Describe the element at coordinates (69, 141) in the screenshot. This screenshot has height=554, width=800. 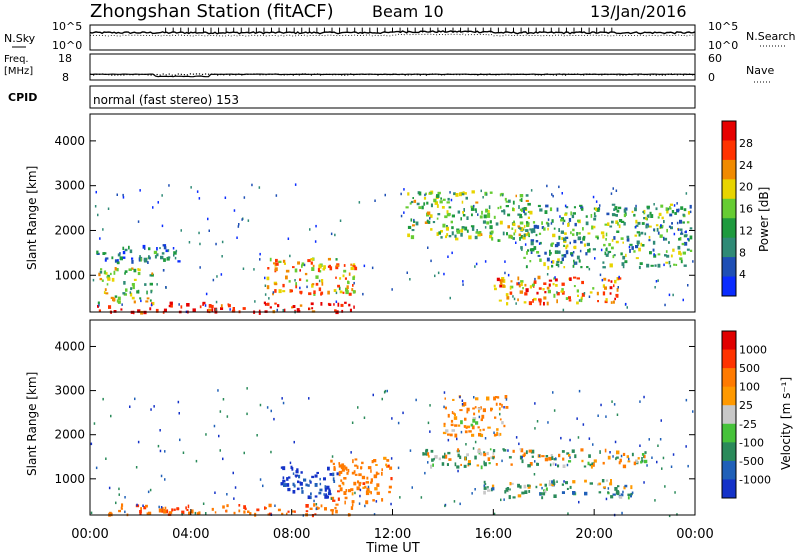
I see `y-tick-label: 4000` at that location.